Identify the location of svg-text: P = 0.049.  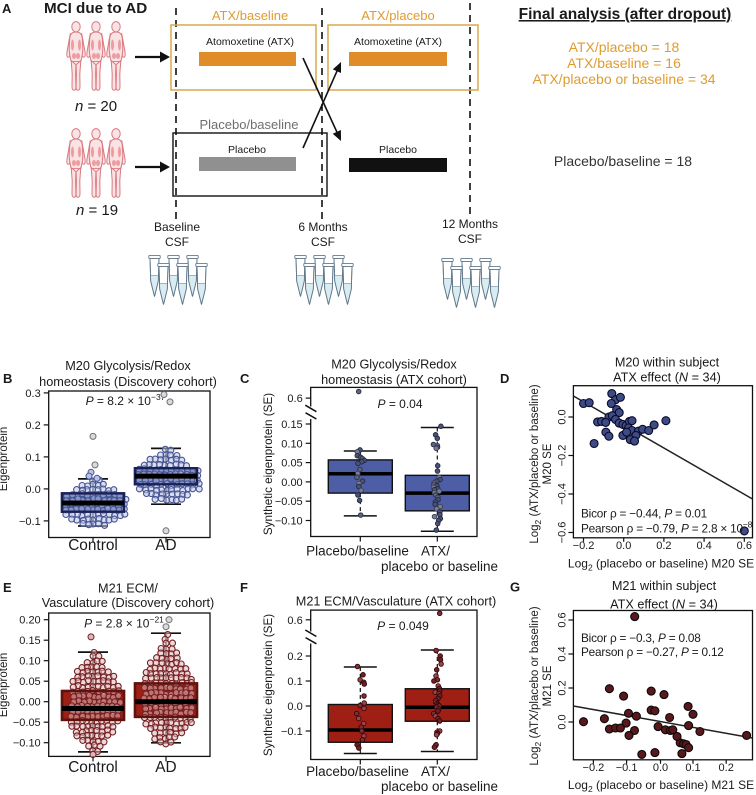
(403, 626).